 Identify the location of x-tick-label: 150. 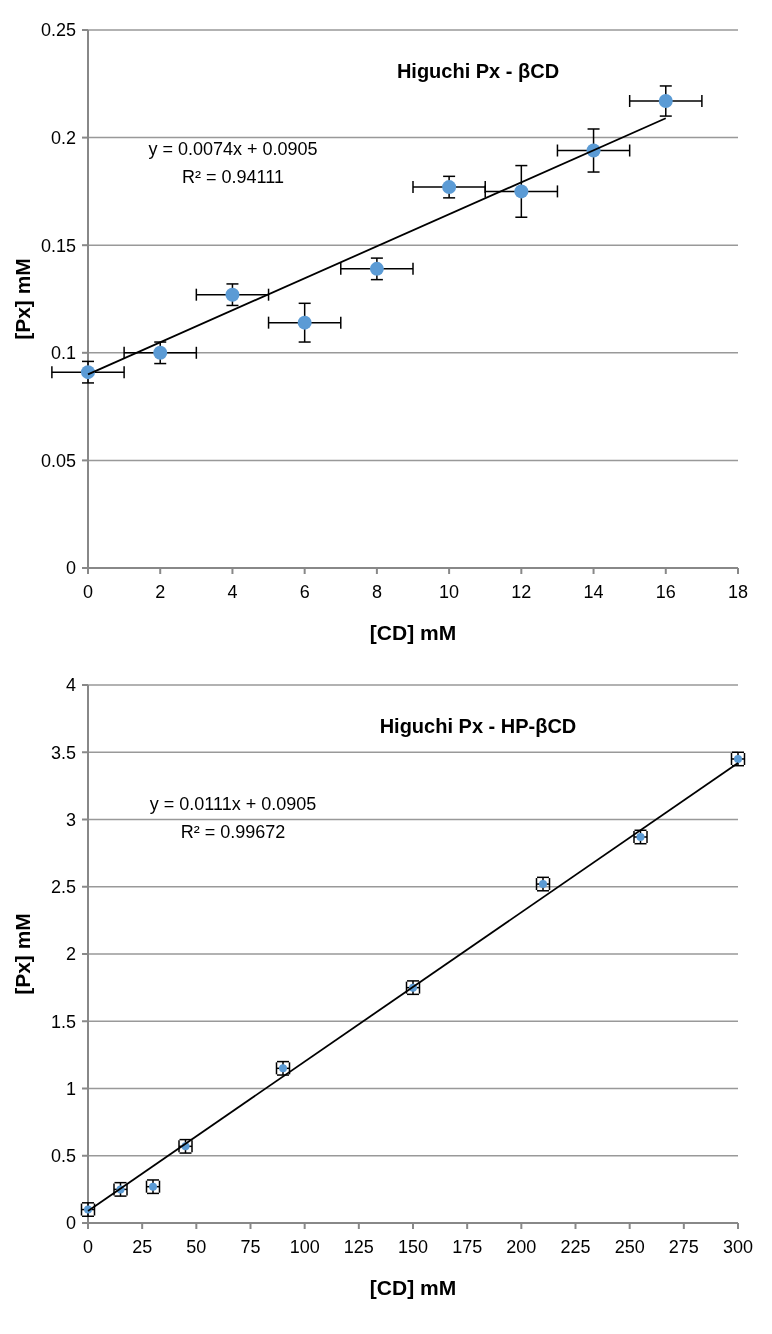
(413, 1247).